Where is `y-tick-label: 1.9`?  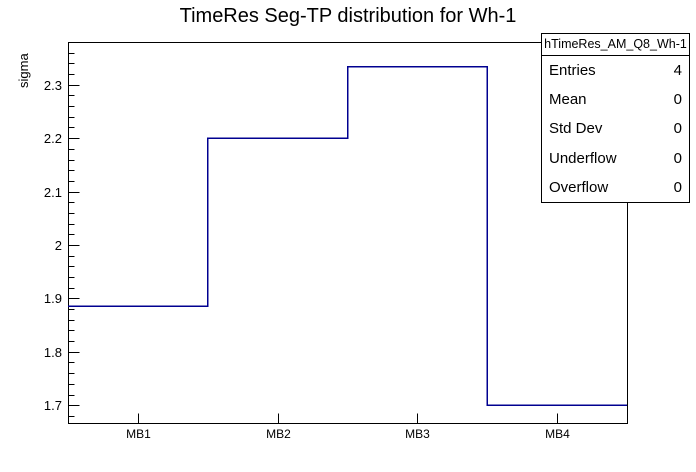 y-tick-label: 1.9 is located at coordinates (53, 298).